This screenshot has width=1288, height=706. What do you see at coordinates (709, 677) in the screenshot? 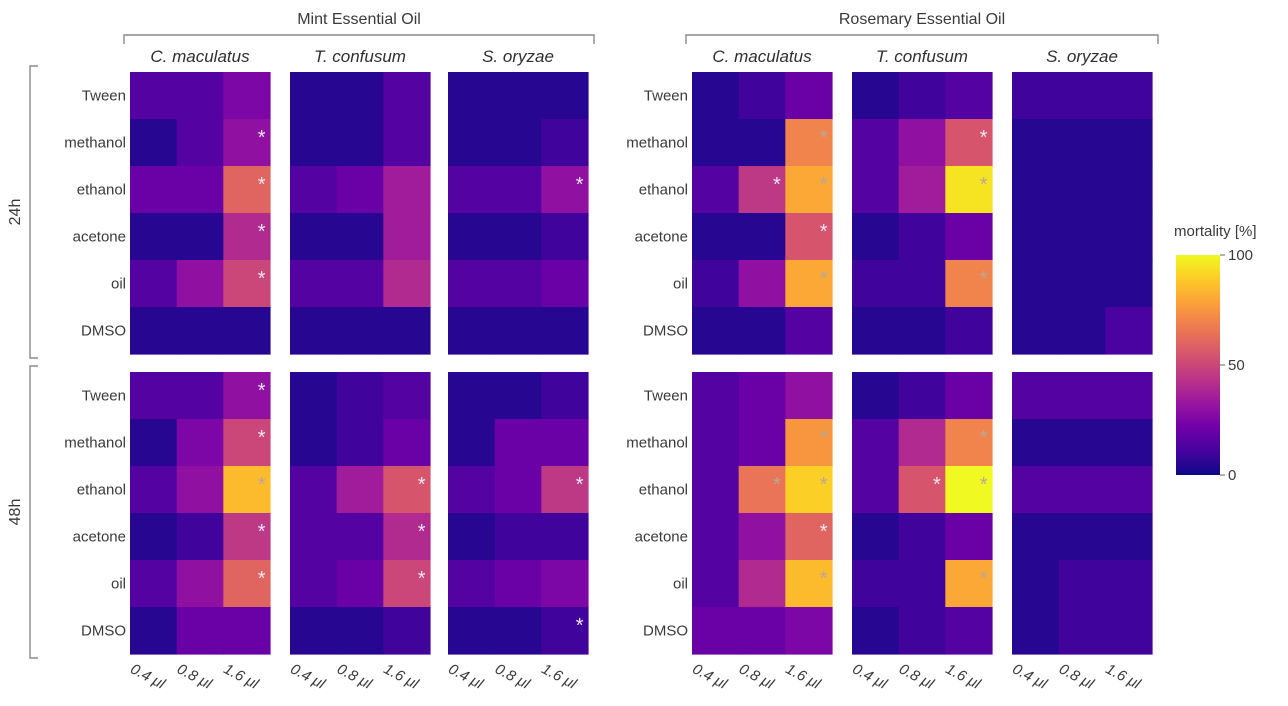
I see `dose-tick-label: 0.4 μl` at bounding box center [709, 677].